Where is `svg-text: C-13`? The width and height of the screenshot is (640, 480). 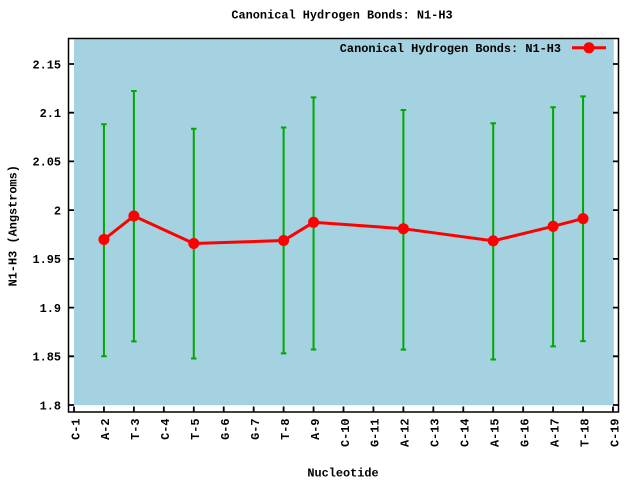 svg-text: C-13 is located at coordinates (436, 433).